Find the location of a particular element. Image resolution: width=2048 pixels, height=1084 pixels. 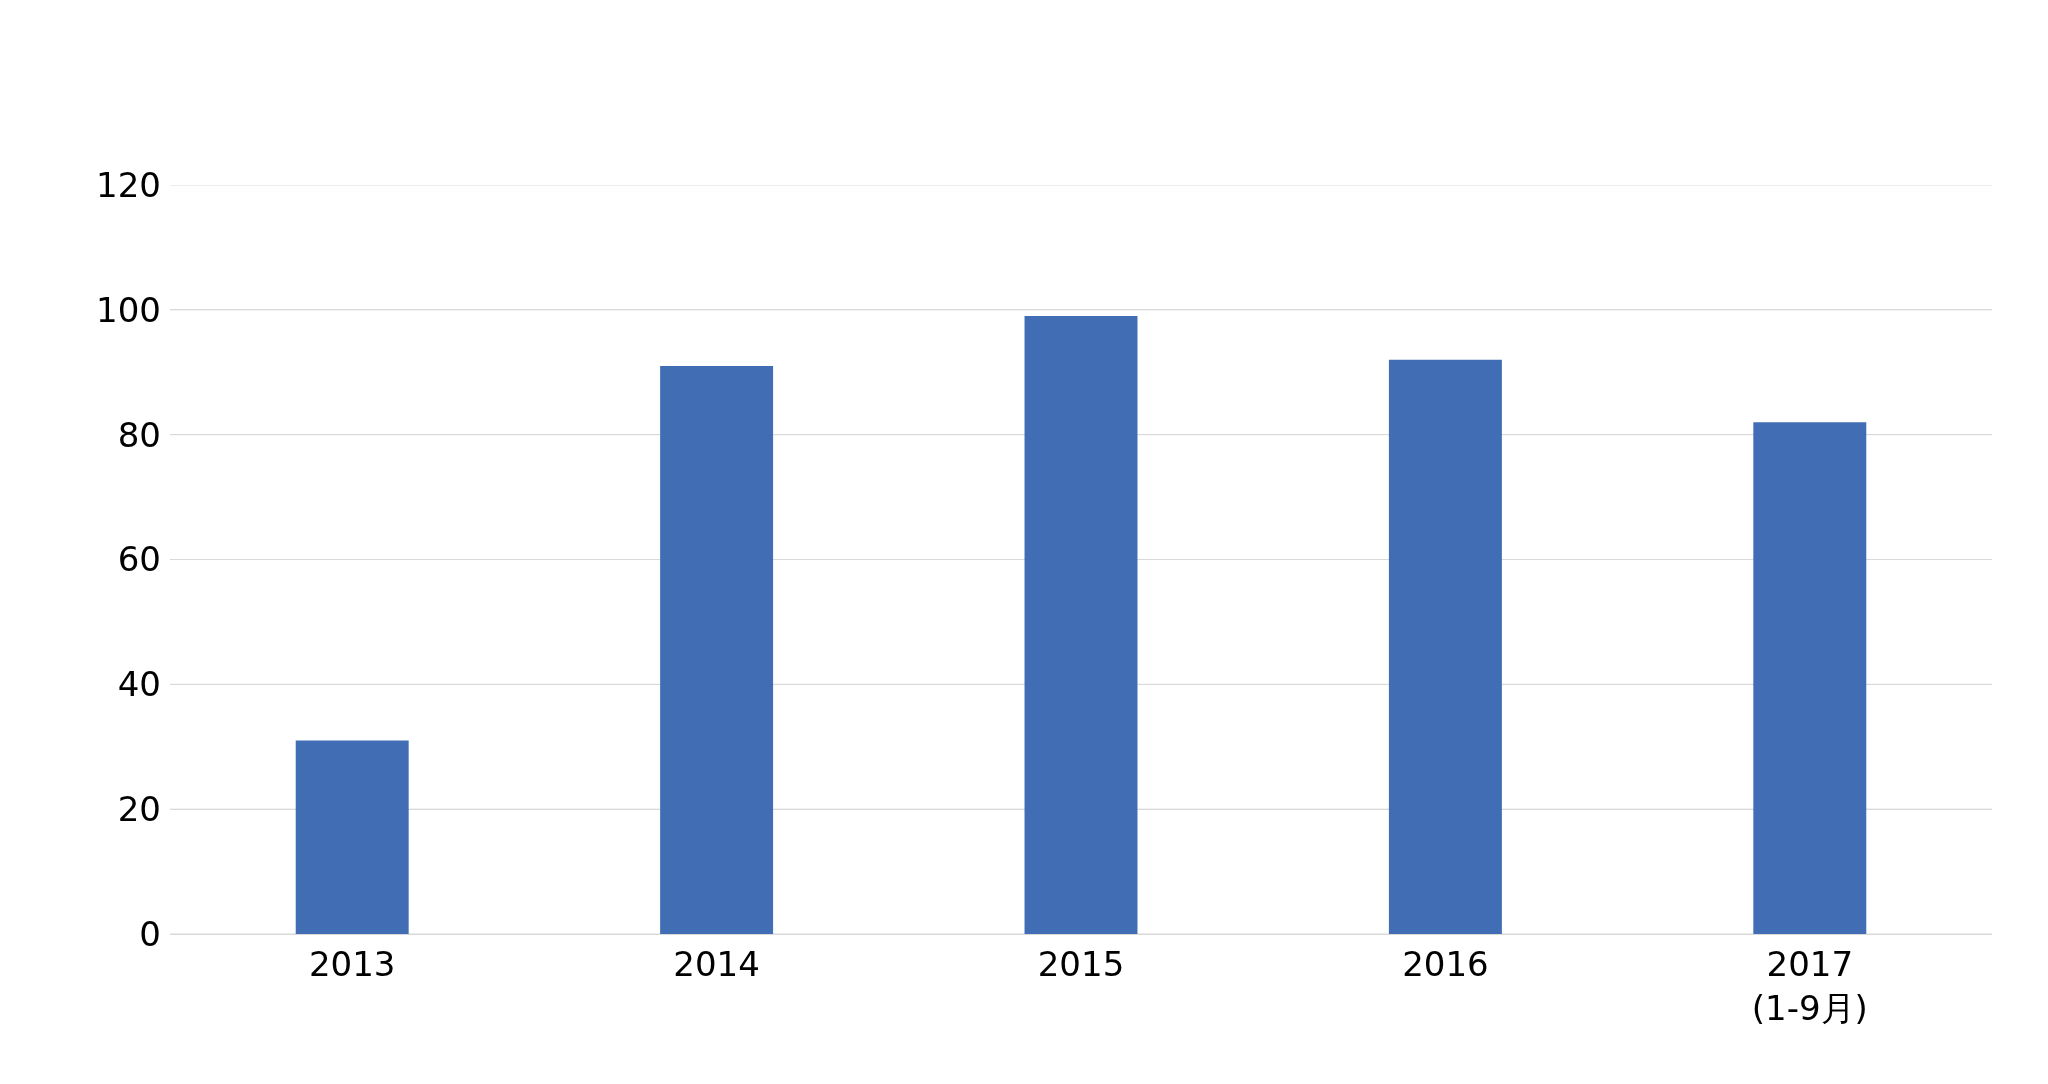

y-tick-label: 60 is located at coordinates (139, 559).